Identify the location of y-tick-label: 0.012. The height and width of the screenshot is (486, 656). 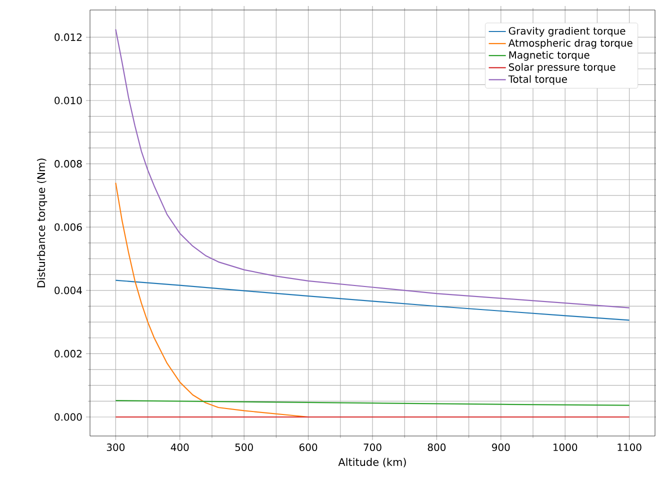
(68, 37).